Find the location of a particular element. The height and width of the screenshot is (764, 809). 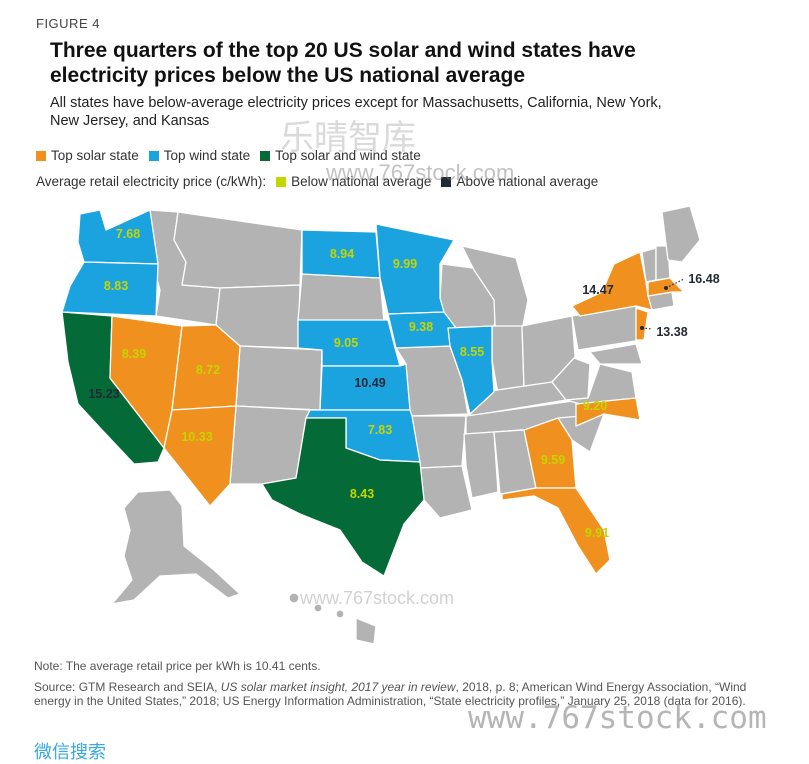

price-label-wa: 7.68 is located at coordinates (128, 234).